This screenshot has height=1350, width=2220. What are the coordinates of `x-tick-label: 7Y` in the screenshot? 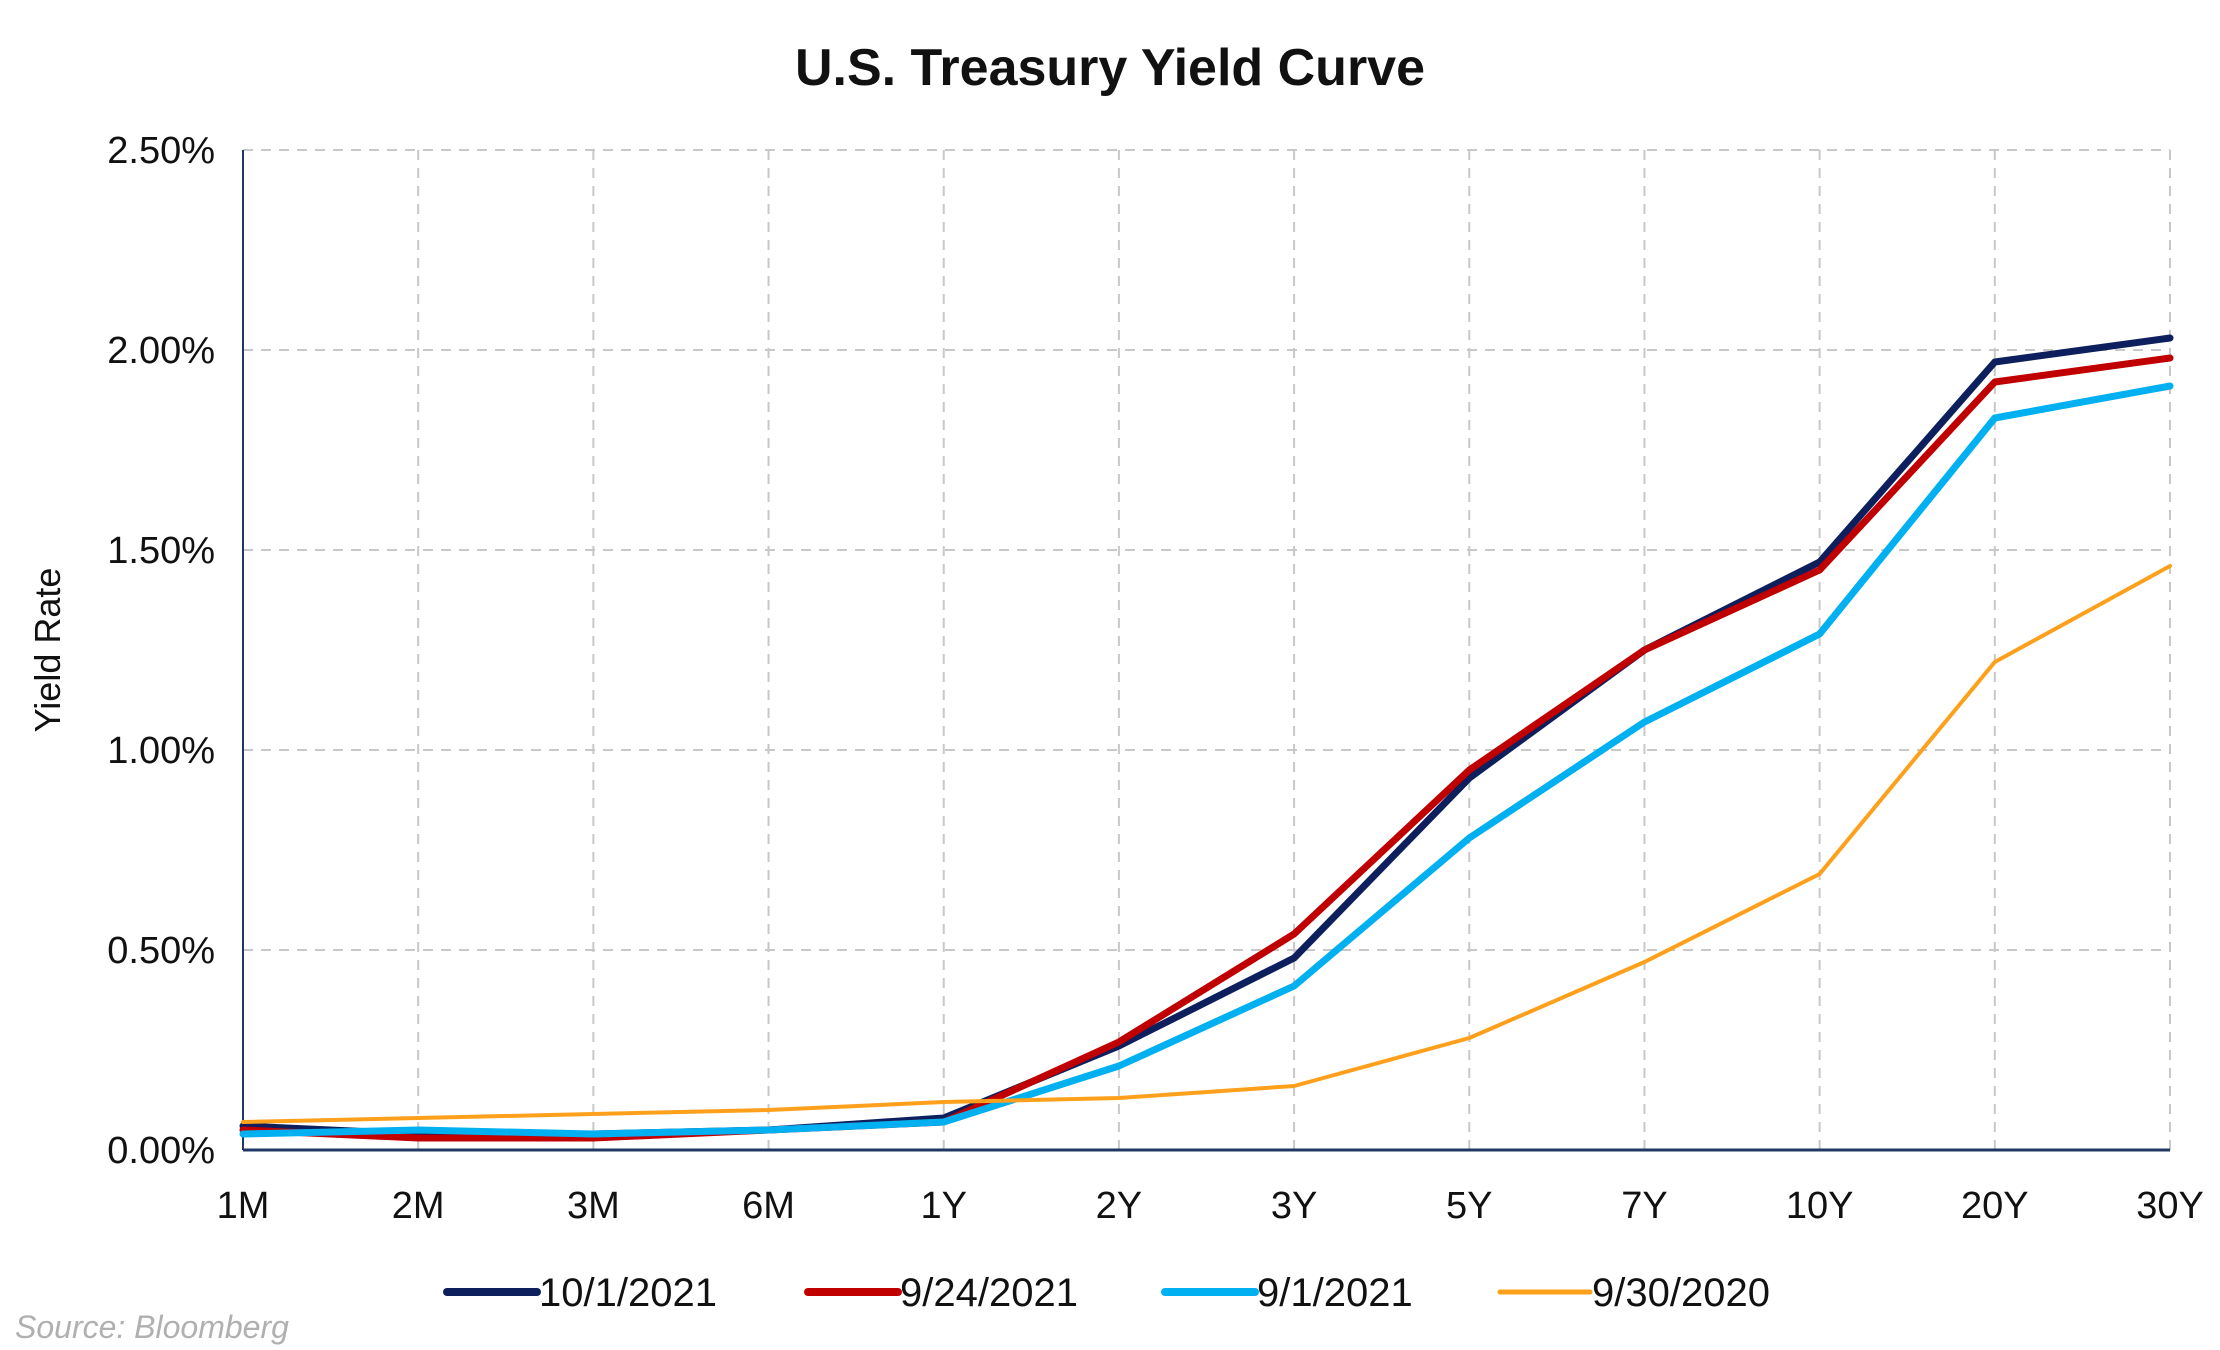 It's located at (1644, 1206).